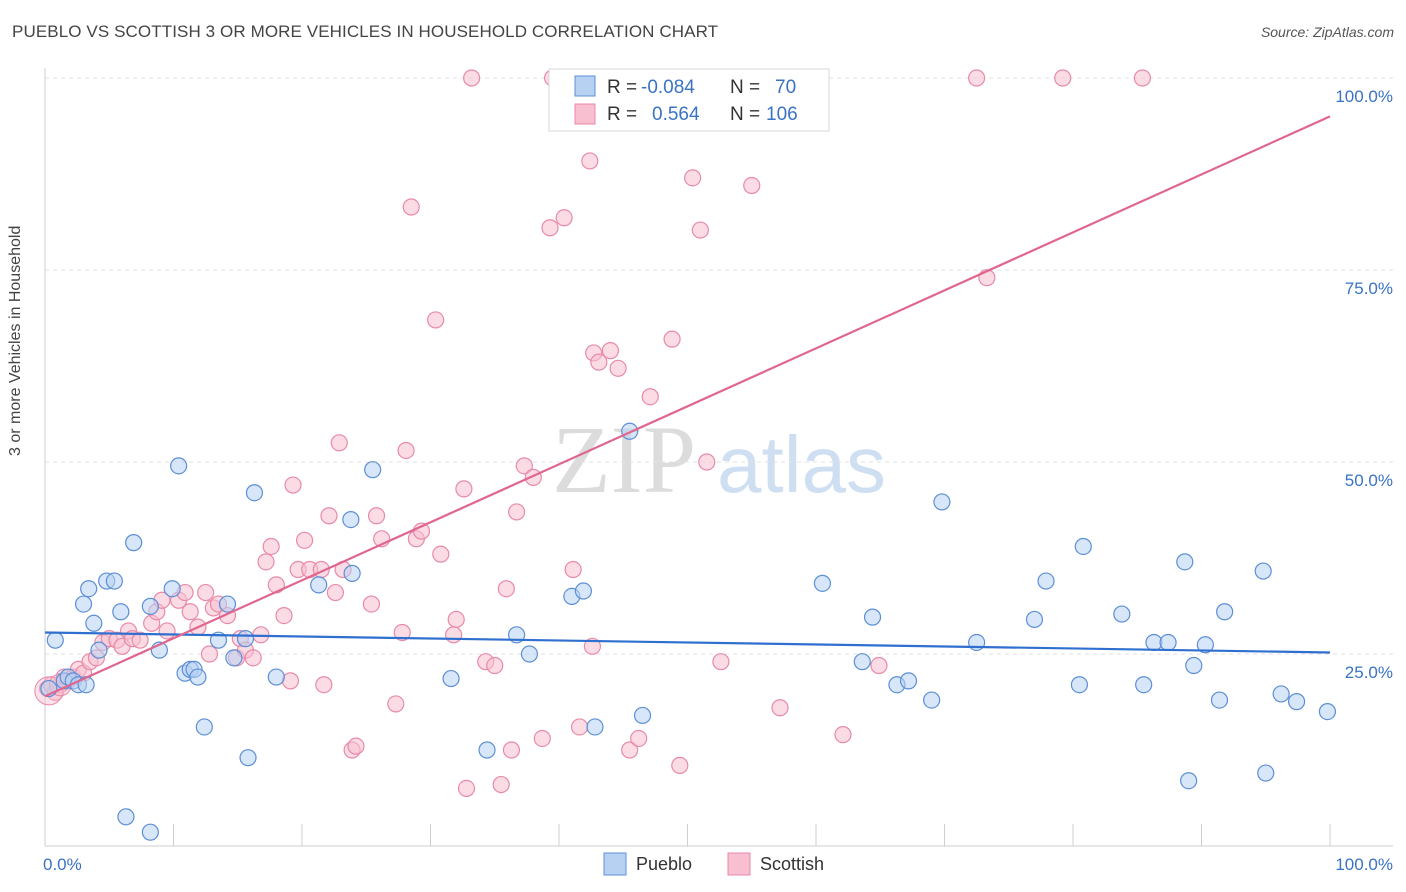  What do you see at coordinates (615, 864) in the screenshot?
I see `bottom-legend-swatch-pueblo` at bounding box center [615, 864].